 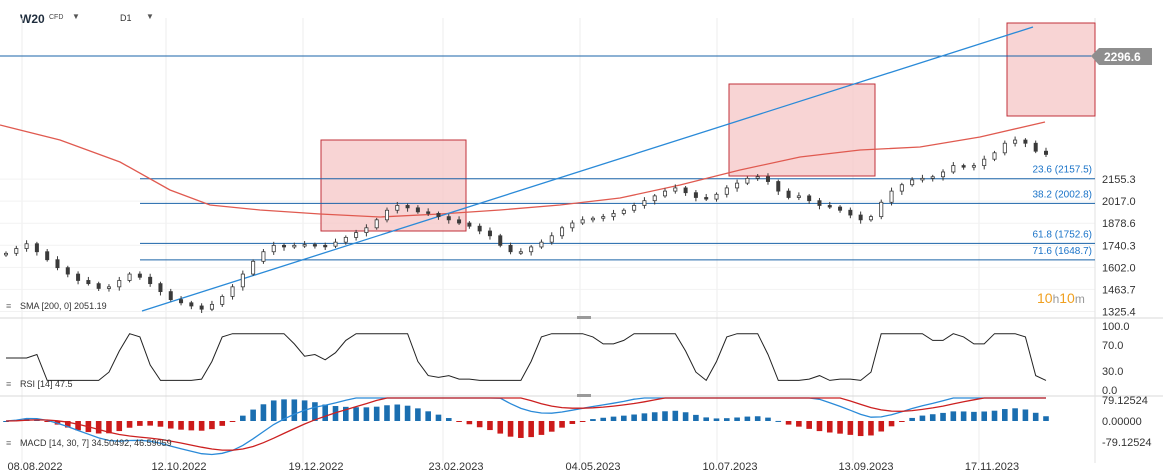 I want to click on svg-text:MACD [14, 30, 7] 34.50492, 46.: MACD [14, 30, 7] 34.50492, 46.59059, so click(x=96, y=443).